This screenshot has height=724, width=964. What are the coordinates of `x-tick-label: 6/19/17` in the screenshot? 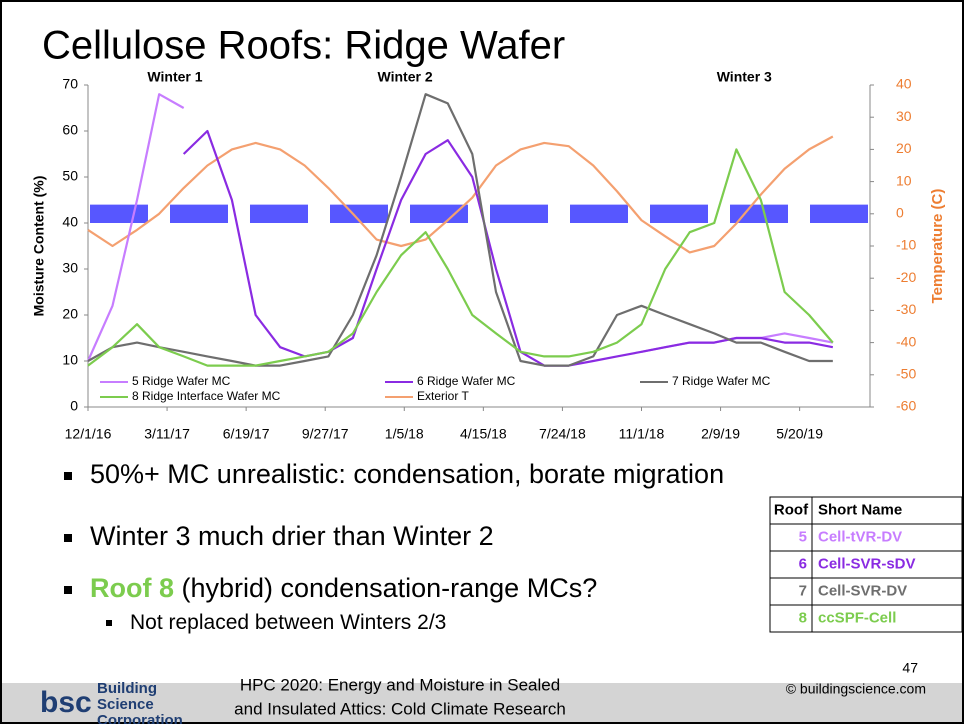 It's located at (246, 434).